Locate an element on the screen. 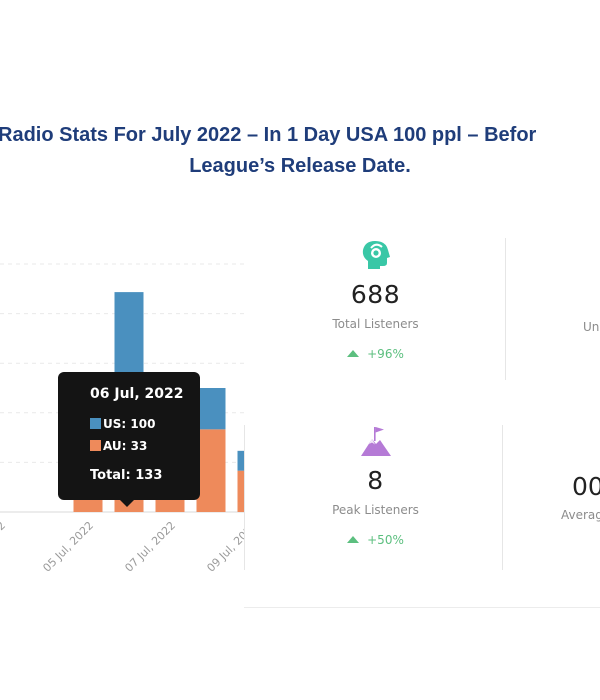 The width and height of the screenshot is (600, 700). total-listeners-label: Total Listeners is located at coordinates (375, 324).